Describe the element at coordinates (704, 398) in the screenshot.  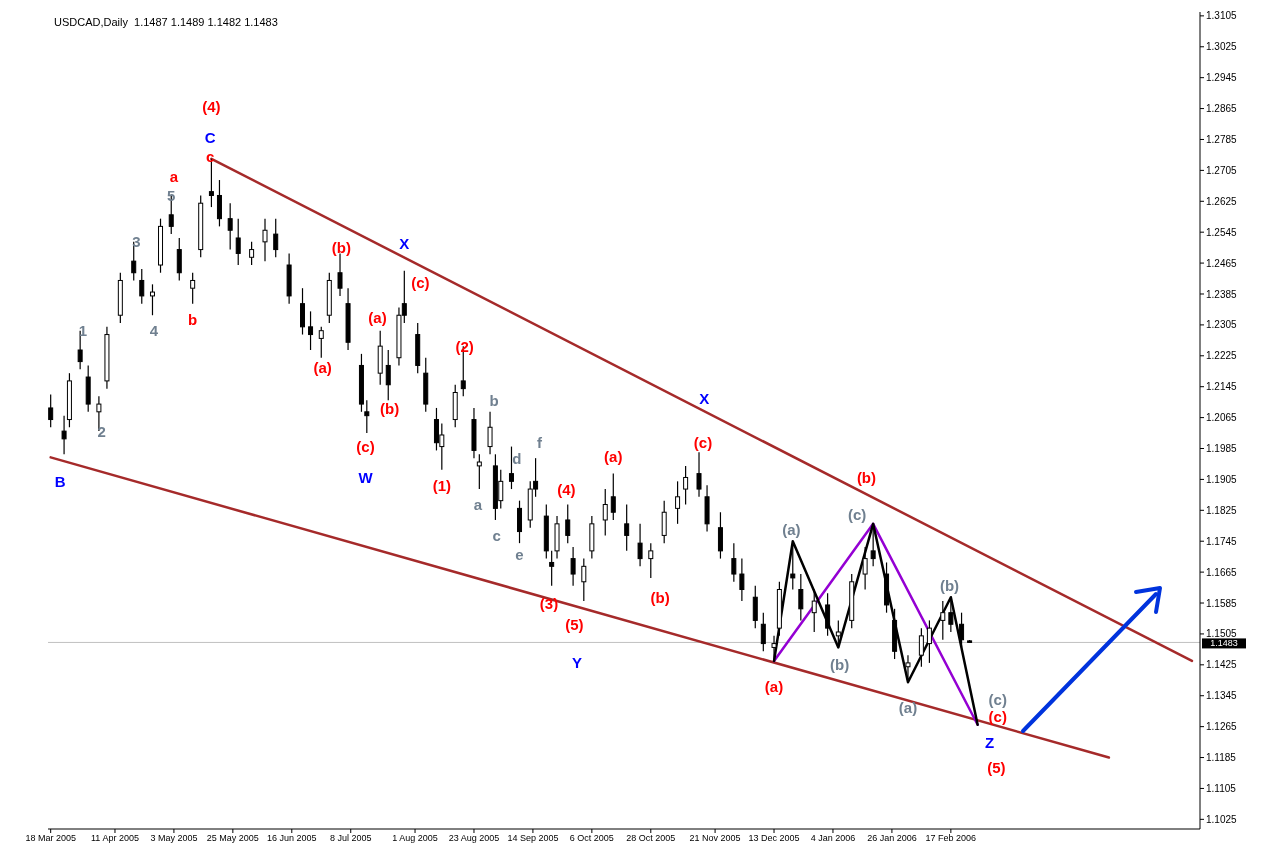
I see `annotation: X` at that location.